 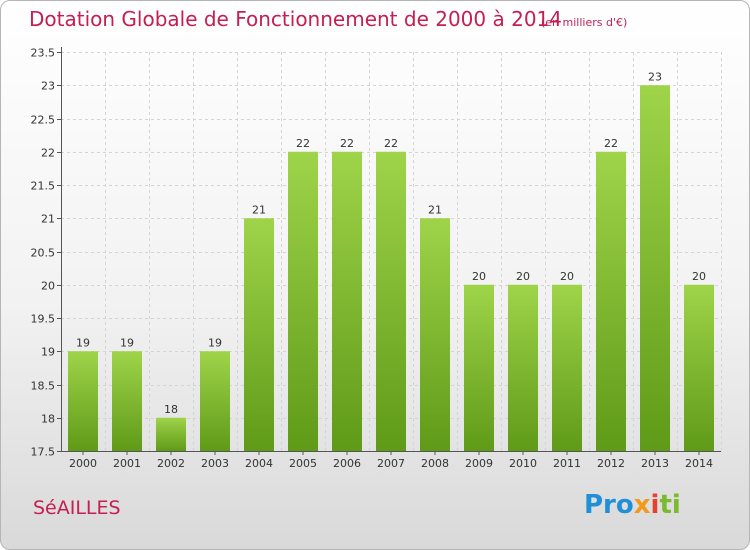 What do you see at coordinates (609, 505) in the screenshot?
I see `logo-part-1: Pro` at bounding box center [609, 505].